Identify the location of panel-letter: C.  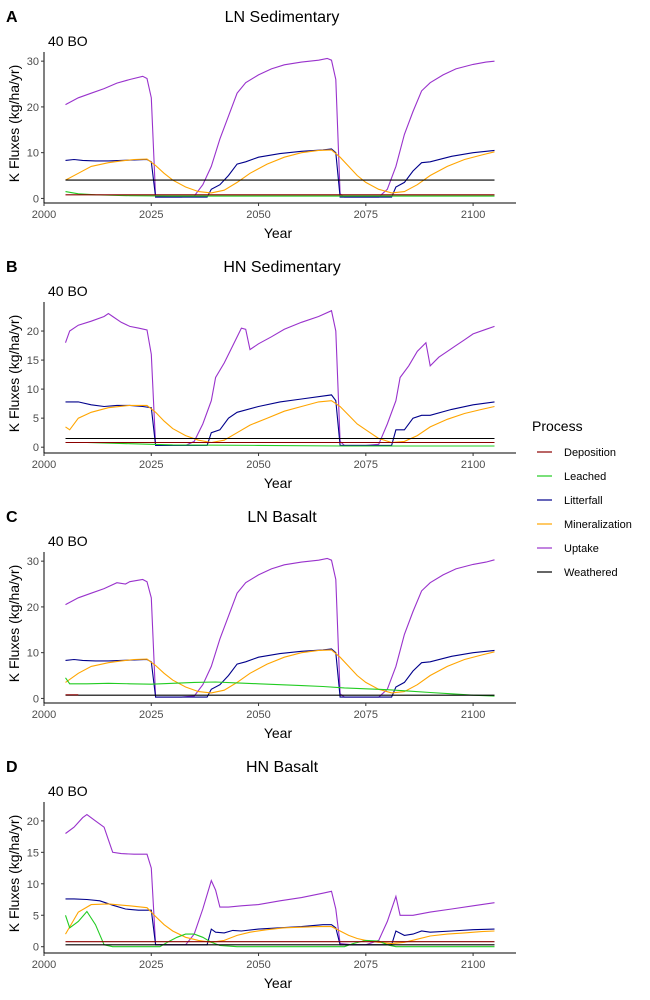
(12, 517).